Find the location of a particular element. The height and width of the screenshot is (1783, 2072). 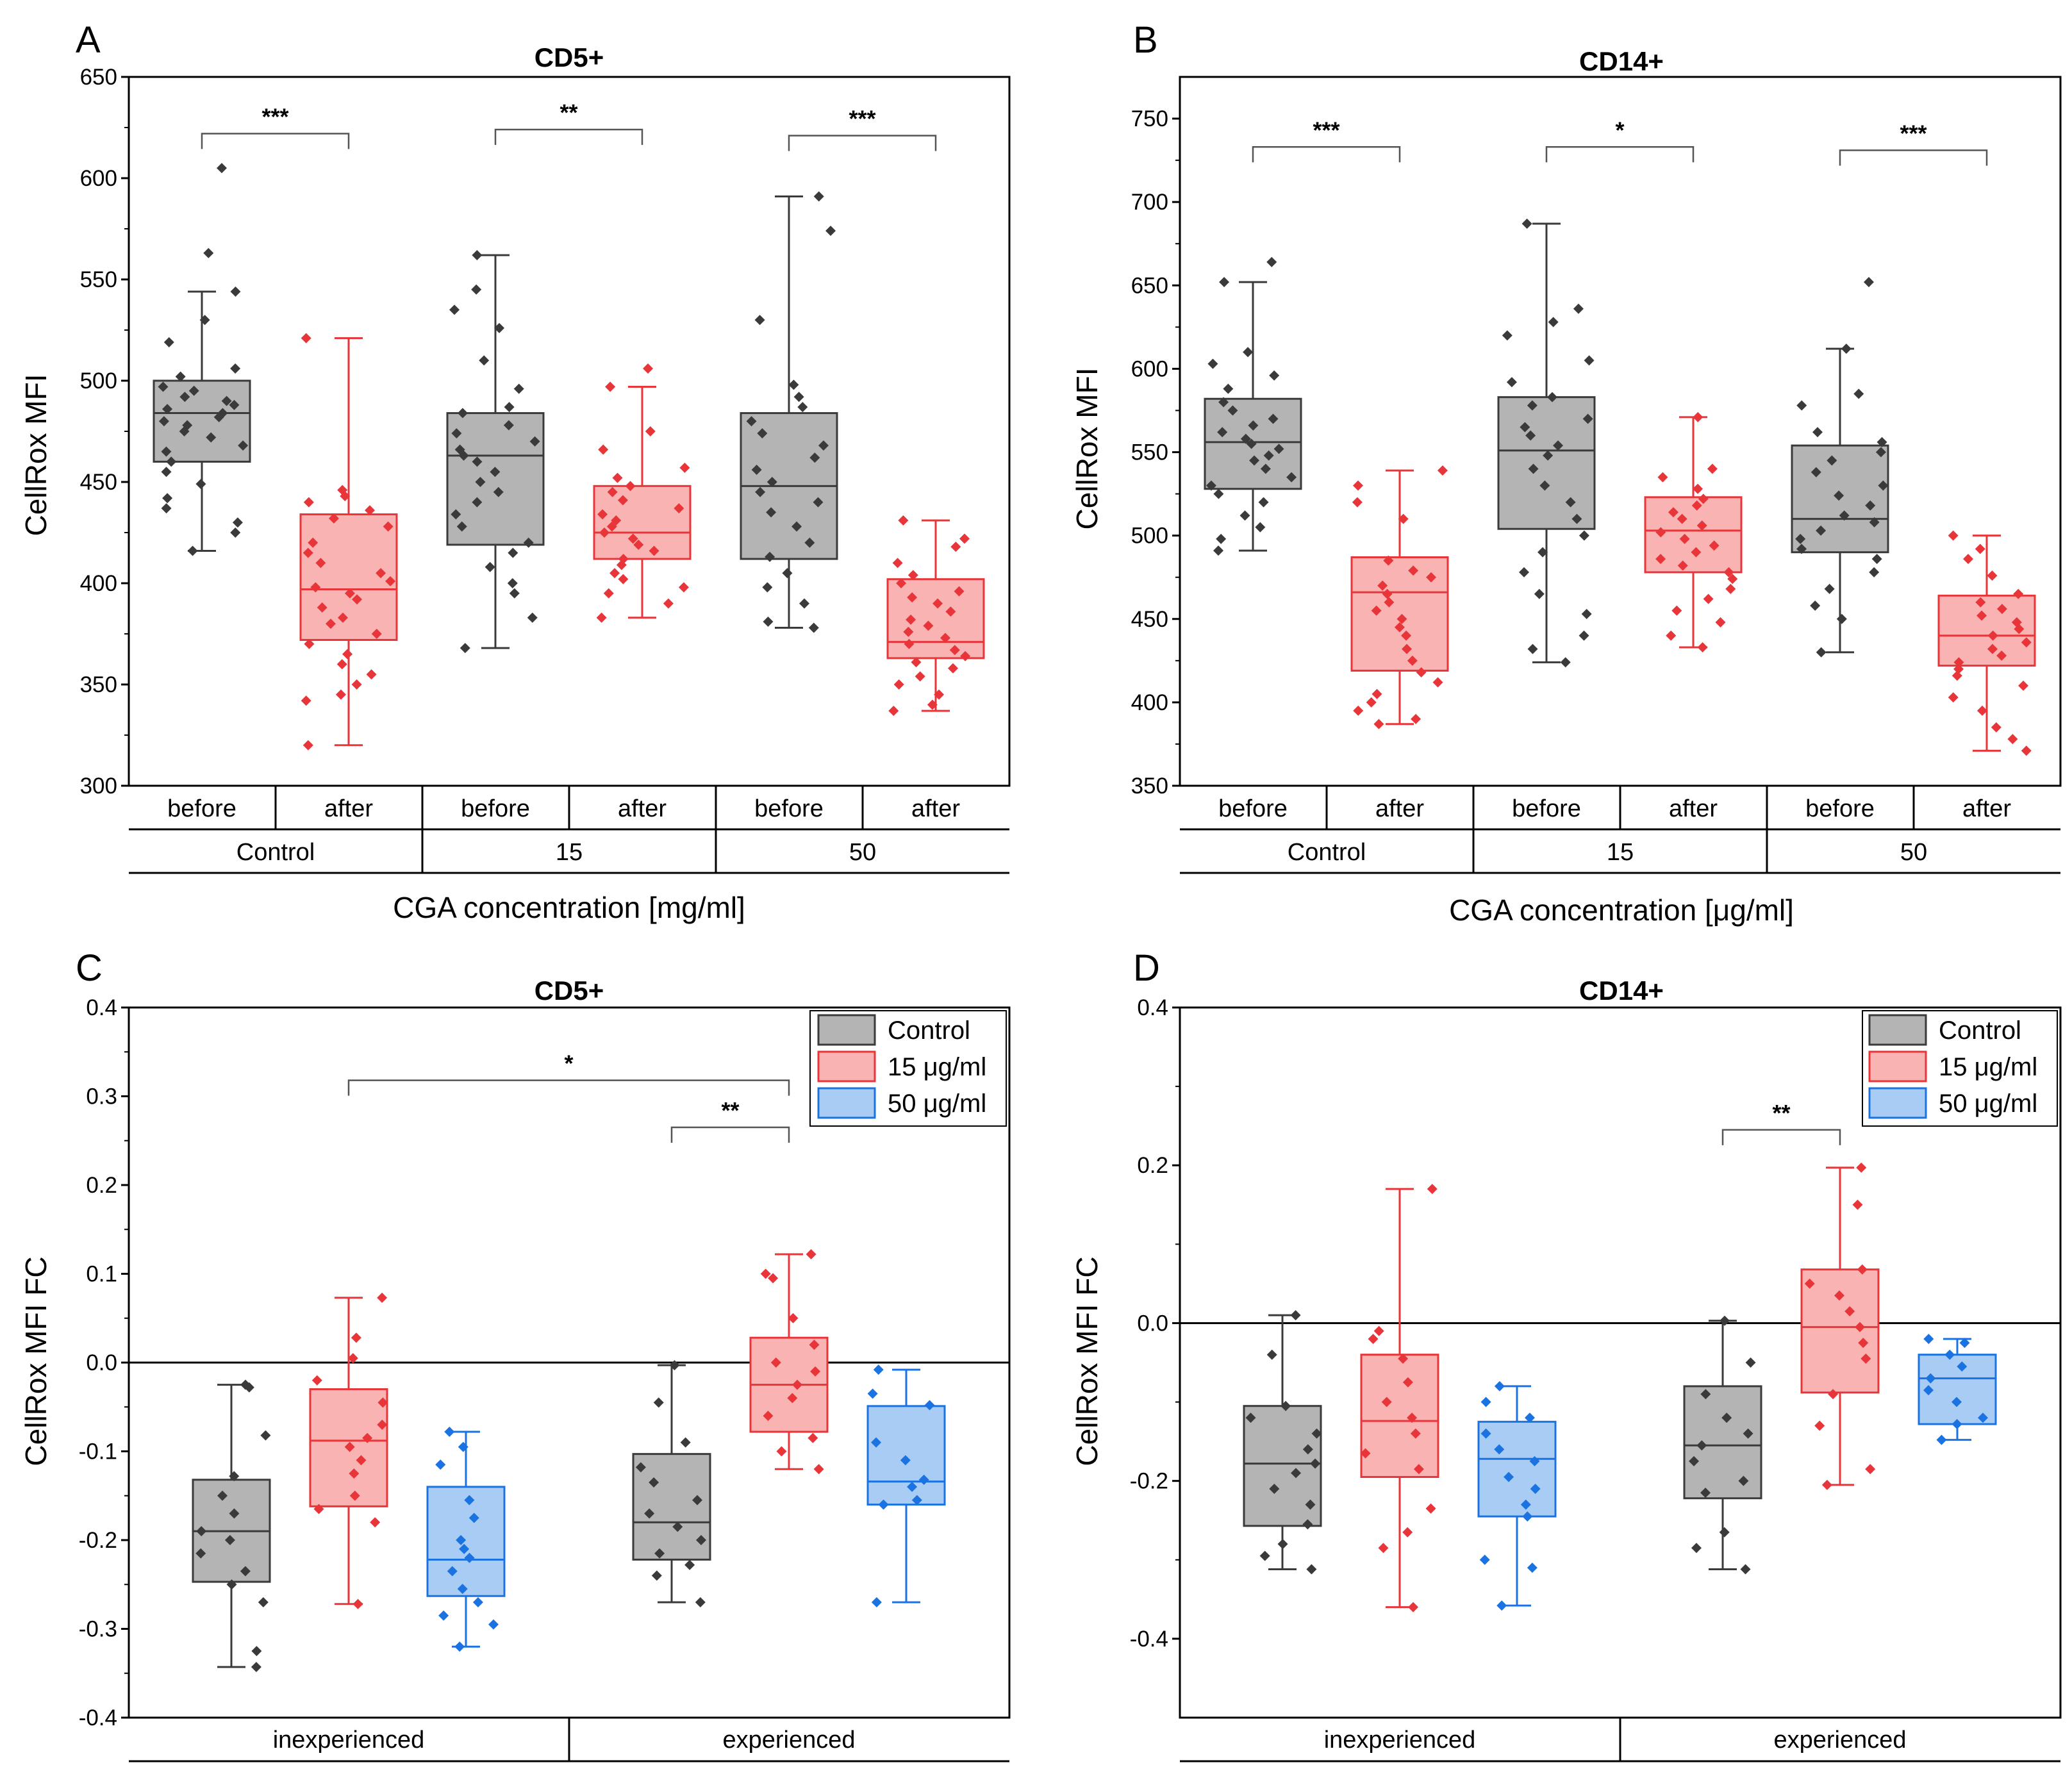

y-tick-label: 550 is located at coordinates (1149, 452).